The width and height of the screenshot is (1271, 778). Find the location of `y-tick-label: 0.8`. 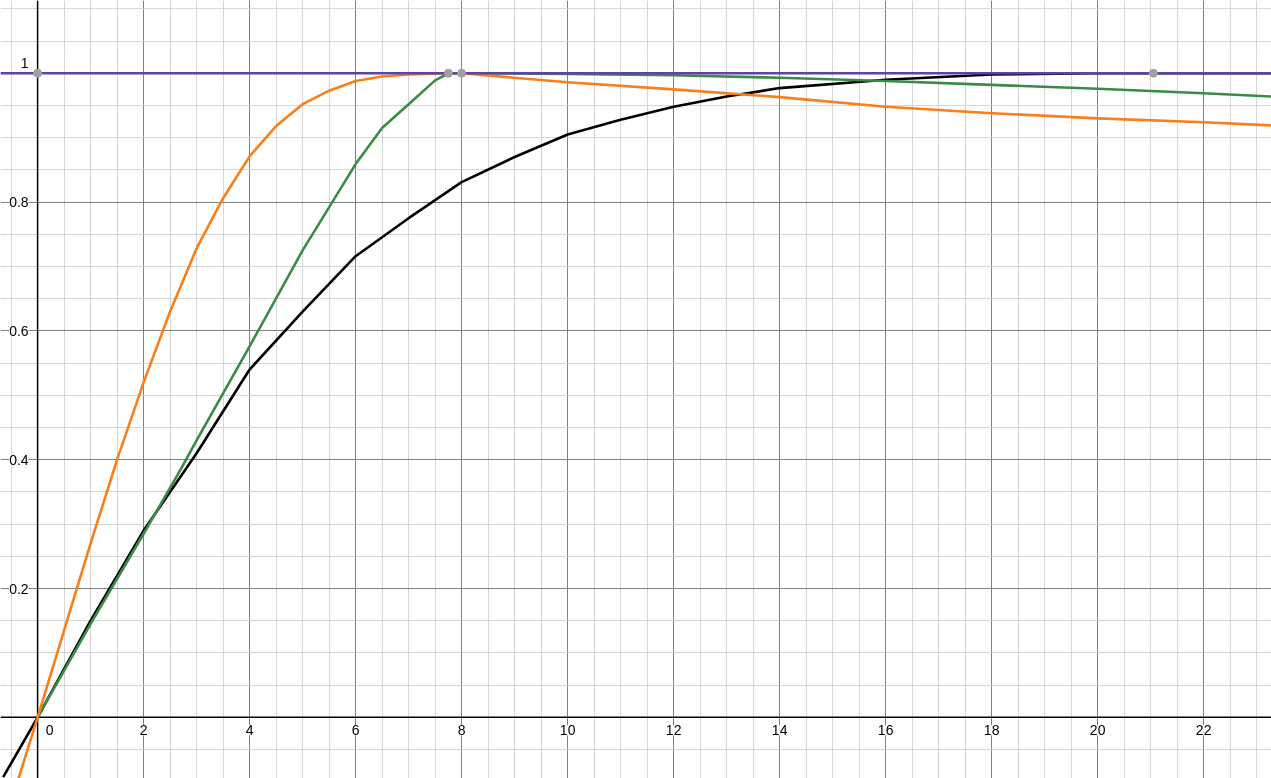

y-tick-label: 0.8 is located at coordinates (19, 202).